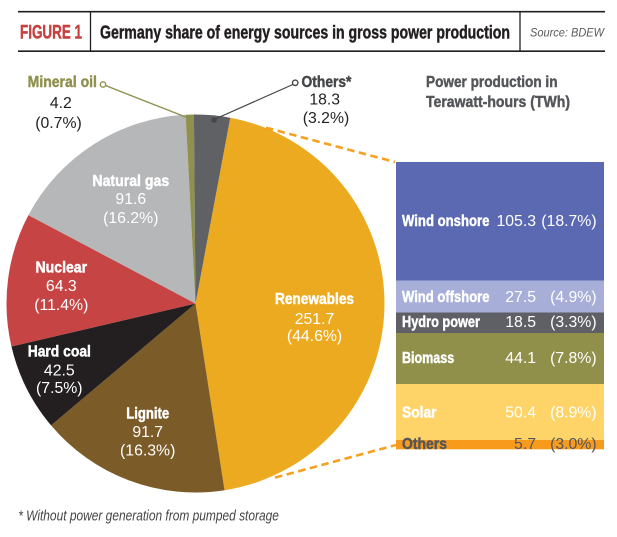  Describe the element at coordinates (492, 82) in the screenshot. I see `svg-text: Power production in` at that location.